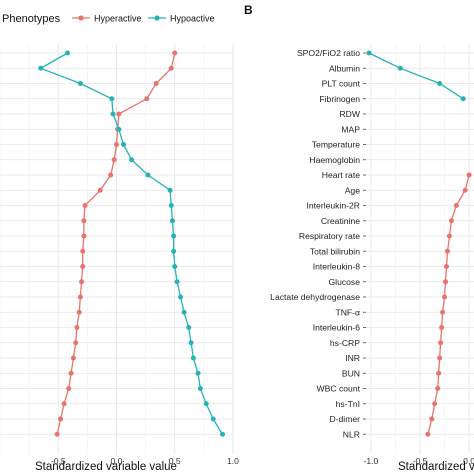  What do you see at coordinates (351, 373) in the screenshot?
I see `panel-b-category-label: BUN` at bounding box center [351, 373].